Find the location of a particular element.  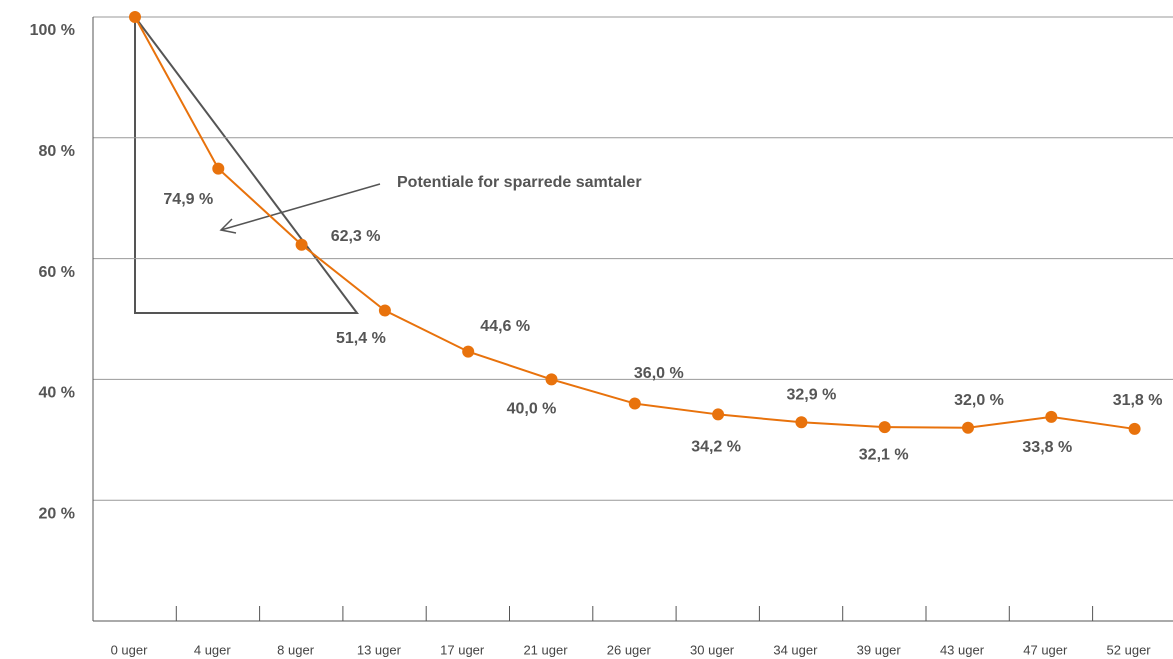

x-tick-label: 34 uger is located at coordinates (795, 649).